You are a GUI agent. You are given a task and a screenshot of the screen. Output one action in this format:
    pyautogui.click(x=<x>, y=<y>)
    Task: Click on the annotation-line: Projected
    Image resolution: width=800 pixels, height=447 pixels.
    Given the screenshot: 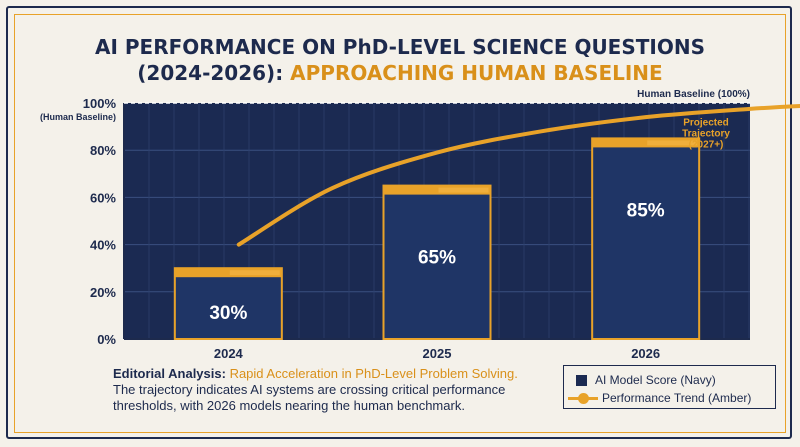 What is the action you would take?
    pyautogui.click(x=706, y=122)
    